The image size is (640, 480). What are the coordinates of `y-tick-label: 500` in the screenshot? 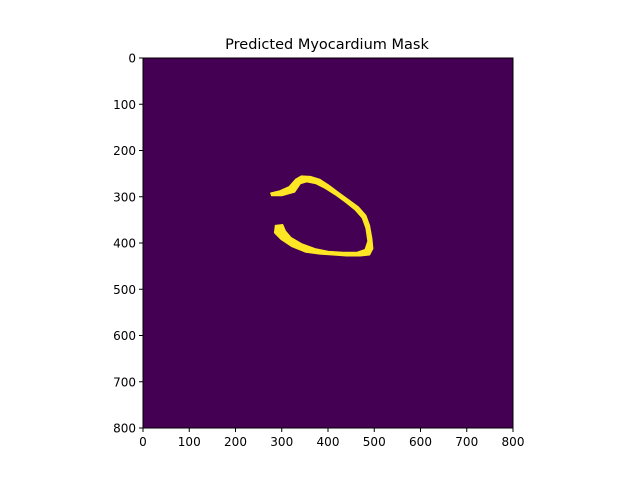 It's located at (124, 290).